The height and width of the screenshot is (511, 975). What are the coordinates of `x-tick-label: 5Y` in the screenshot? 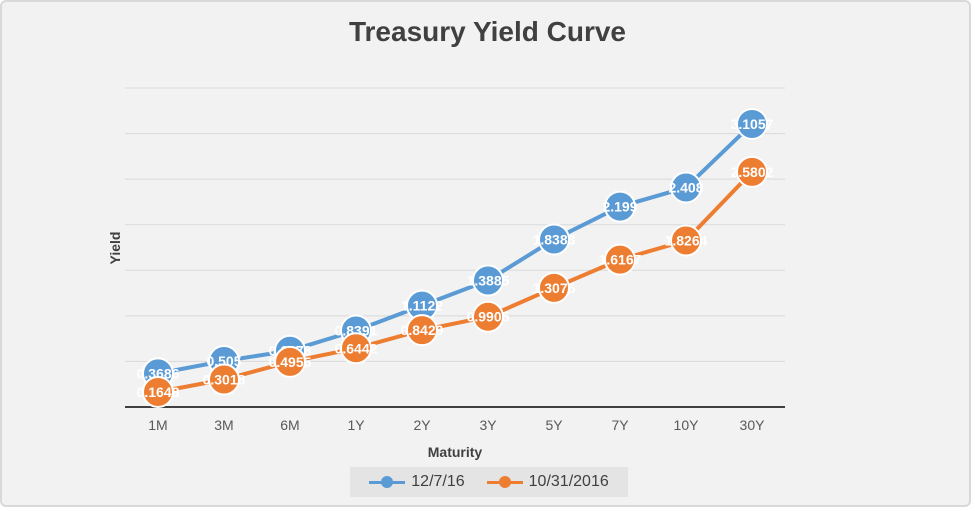 It's located at (554, 425).